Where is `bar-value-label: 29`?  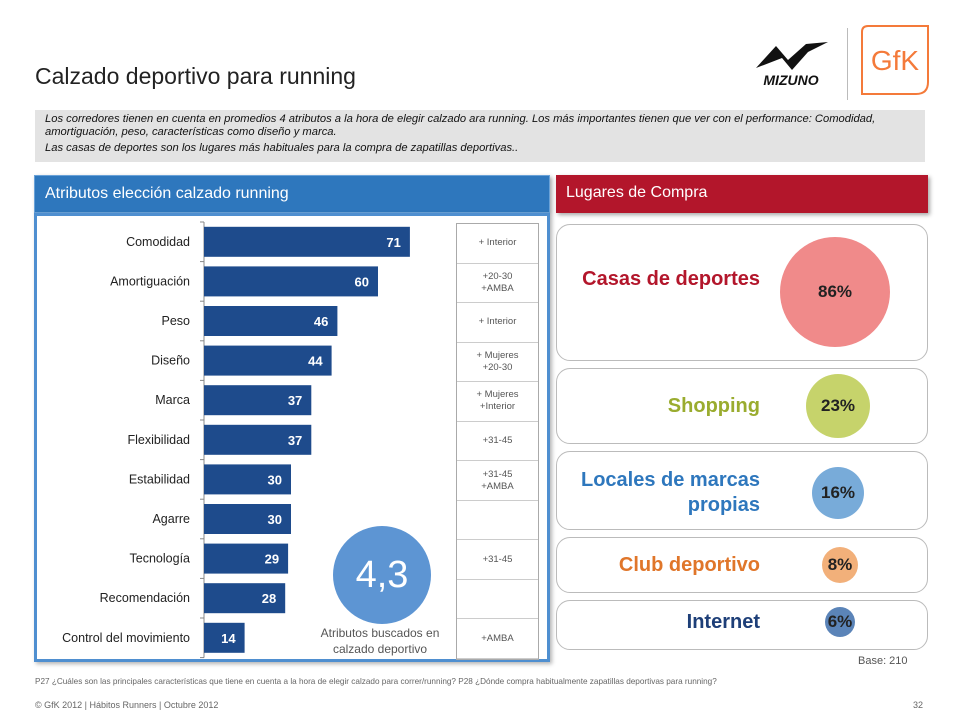 bar-value-label: 29 is located at coordinates (272, 559).